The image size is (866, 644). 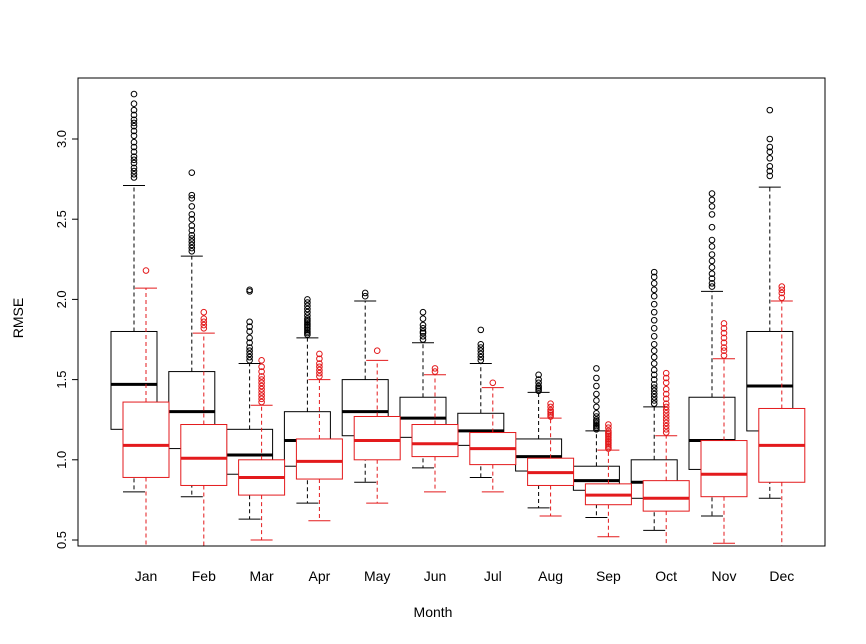 What do you see at coordinates (61, 139) in the screenshot?
I see `y-tick-label: 3.0` at bounding box center [61, 139].